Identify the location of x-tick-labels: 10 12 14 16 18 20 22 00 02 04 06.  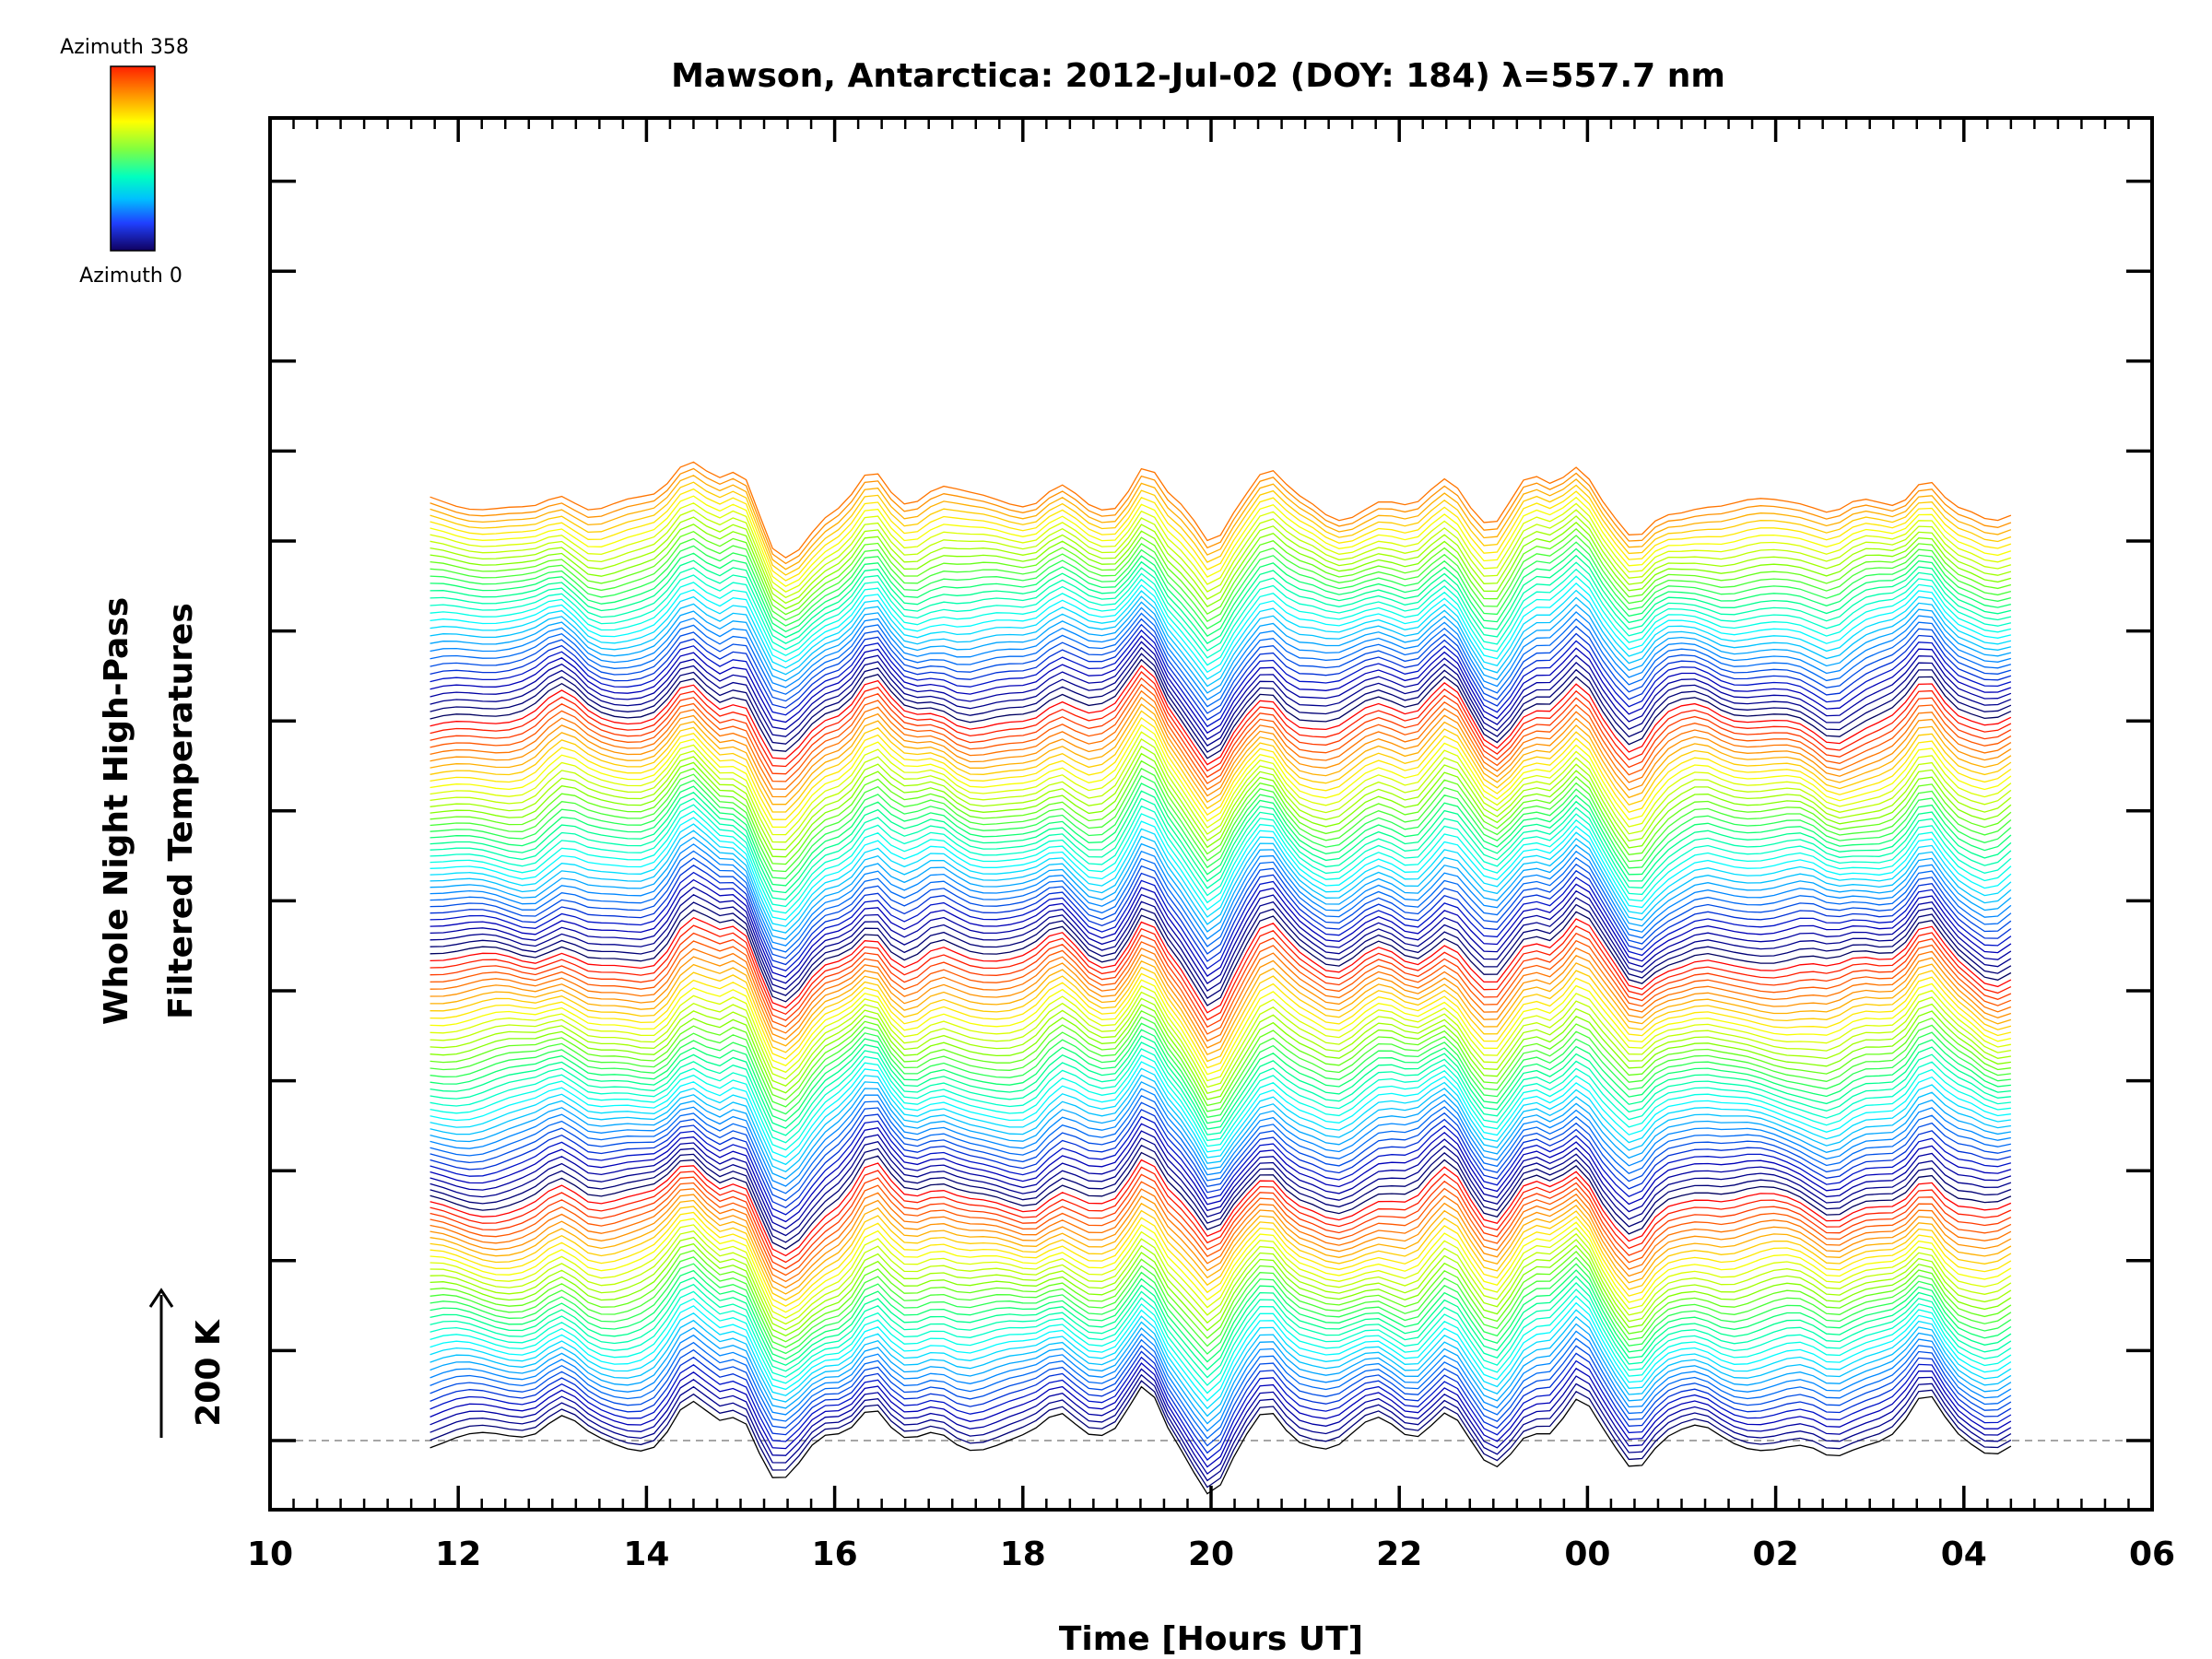
(1211, 1554).